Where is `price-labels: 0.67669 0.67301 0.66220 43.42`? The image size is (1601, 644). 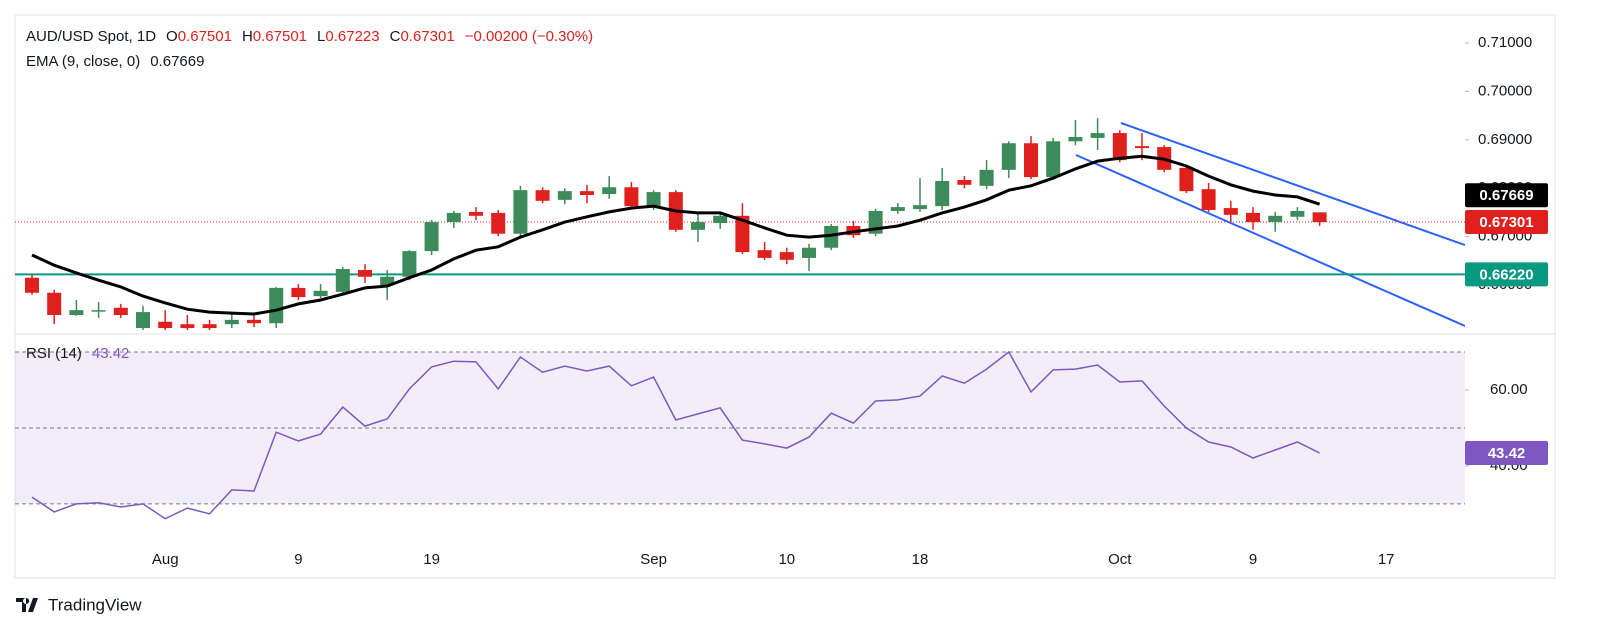
price-labels: 0.67669 0.67301 0.66220 43.42 is located at coordinates (1506, 324).